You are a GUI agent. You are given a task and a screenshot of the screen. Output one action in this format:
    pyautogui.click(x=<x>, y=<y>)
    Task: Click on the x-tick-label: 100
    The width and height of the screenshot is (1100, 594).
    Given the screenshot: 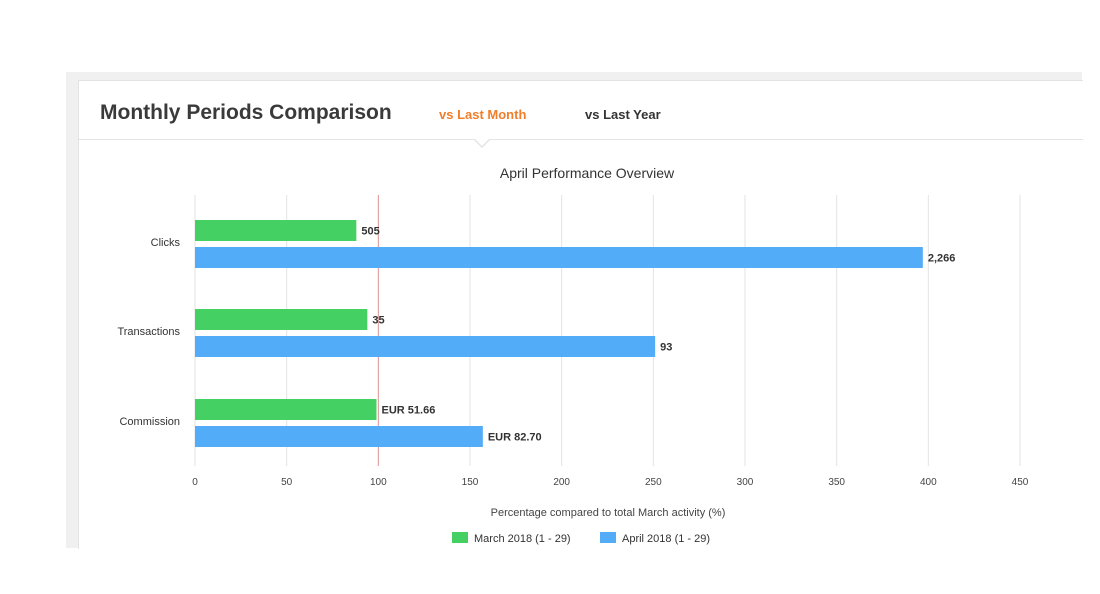 What is the action you would take?
    pyautogui.click(x=378, y=482)
    